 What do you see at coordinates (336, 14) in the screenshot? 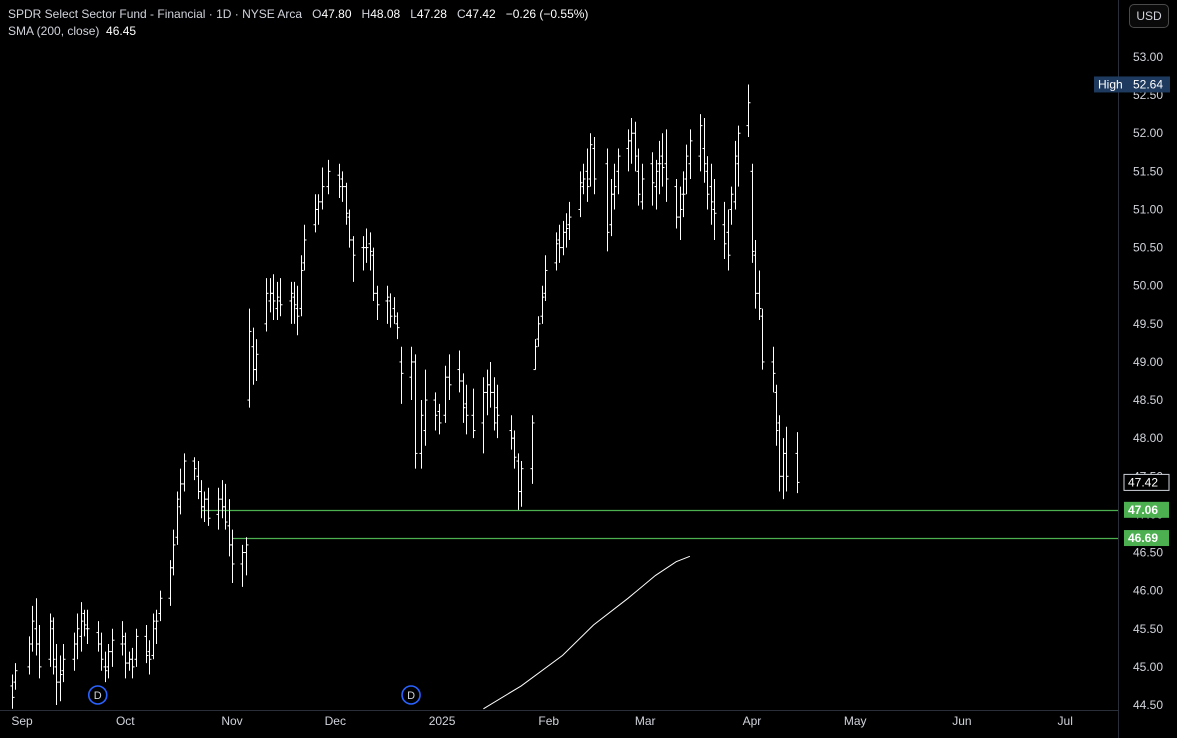
I see `open-value: 47.80` at bounding box center [336, 14].